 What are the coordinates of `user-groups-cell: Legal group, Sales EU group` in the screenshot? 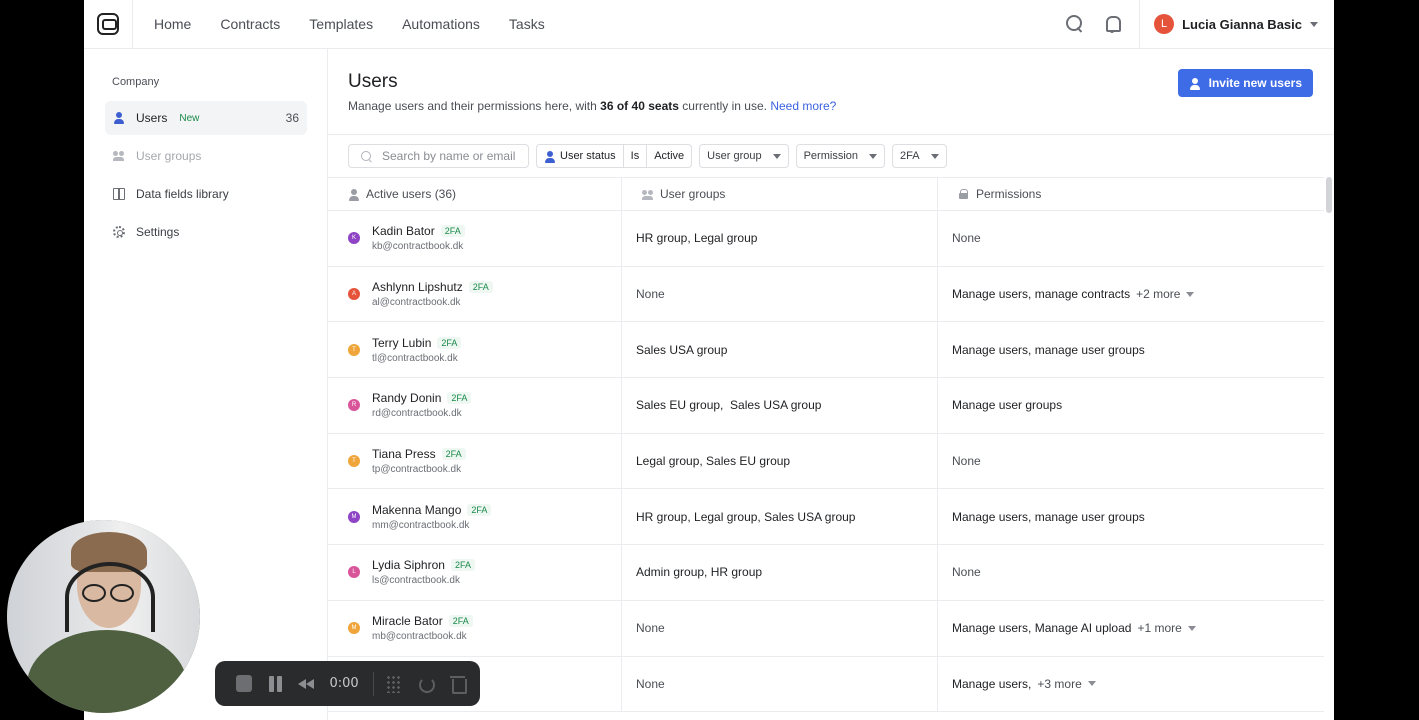 It's located at (780, 461).